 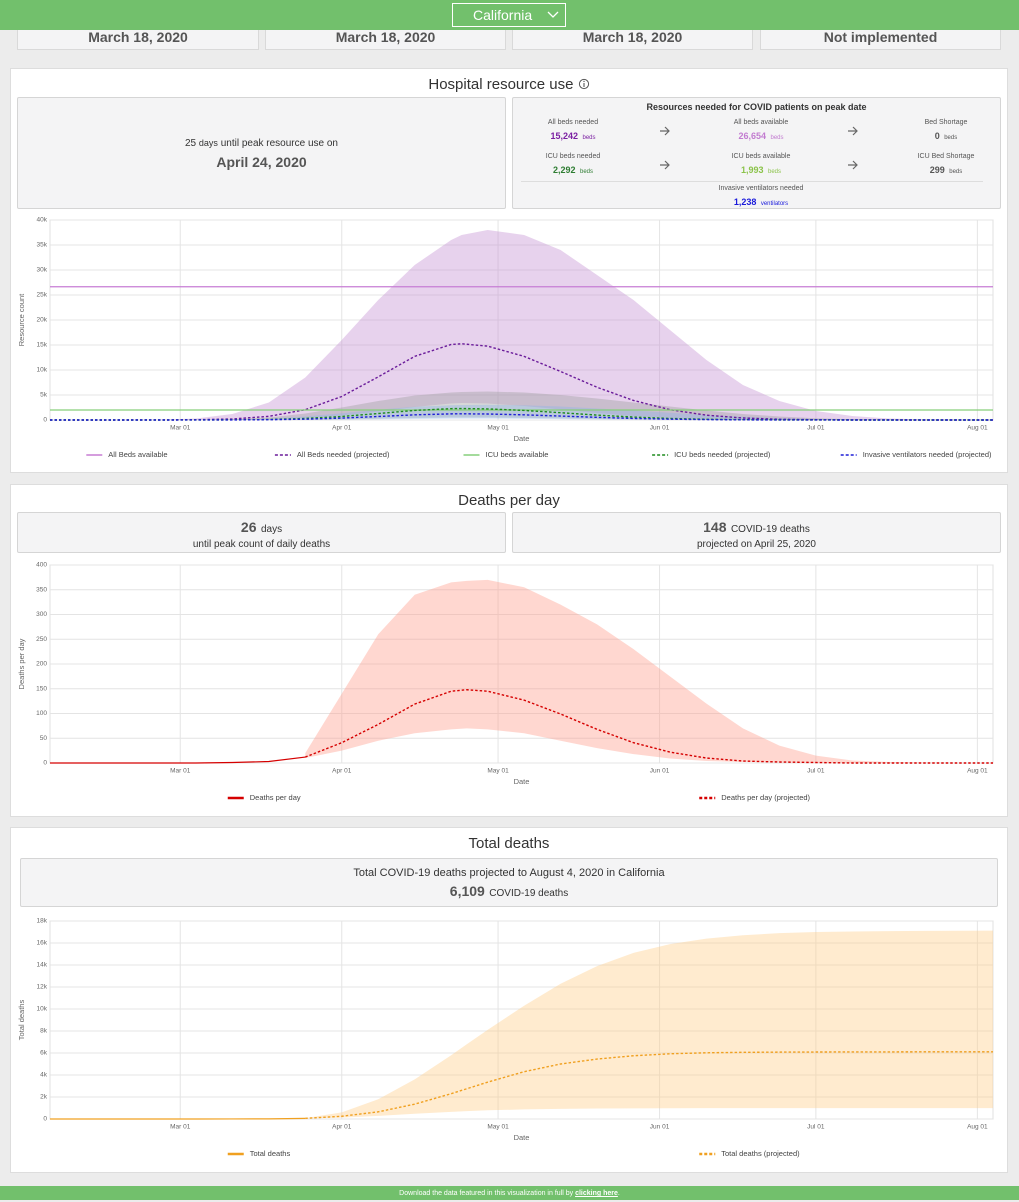 I want to click on y-tick-label: 4k, so click(x=44, y=1075).